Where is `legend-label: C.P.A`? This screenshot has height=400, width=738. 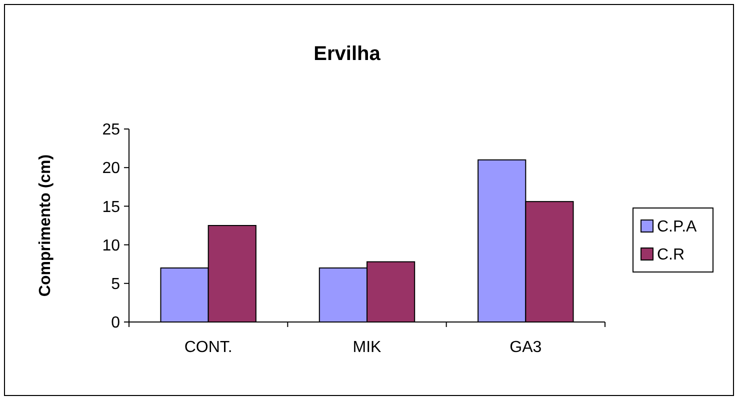 legend-label: C.P.A is located at coordinates (677, 227).